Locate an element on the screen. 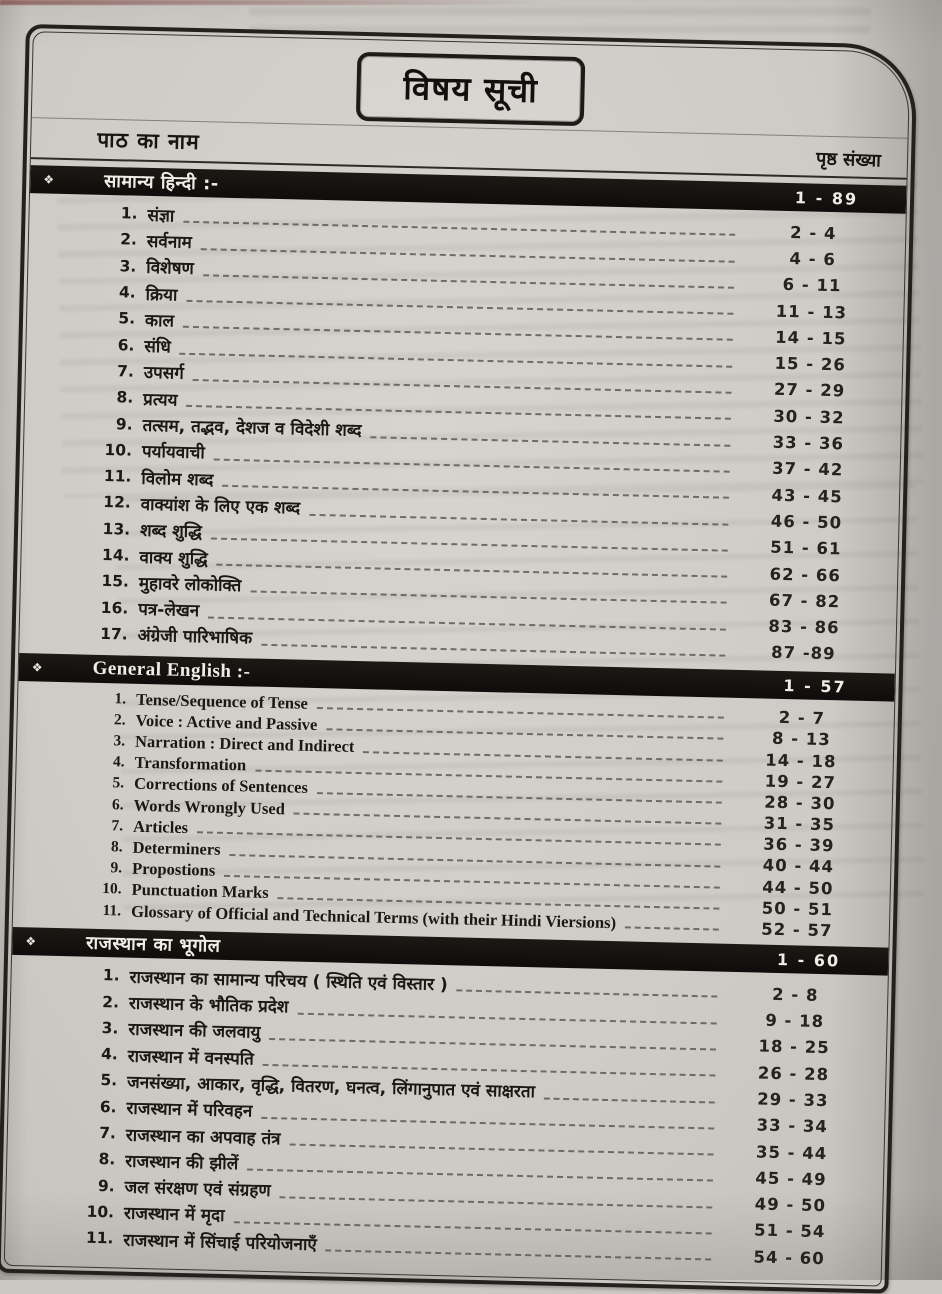  item-page-range: 14 - 18 is located at coordinates (801, 760).